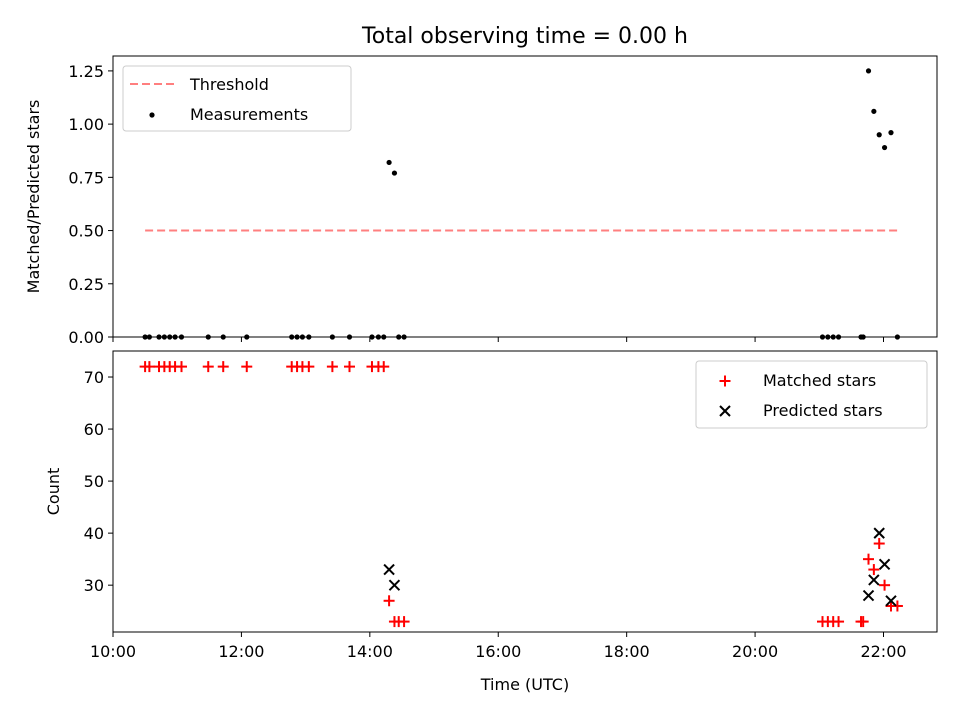 The image size is (960, 720). What do you see at coordinates (883, 651) in the screenshot?
I see `bottom-x-tick-label: 22:00` at bounding box center [883, 651].